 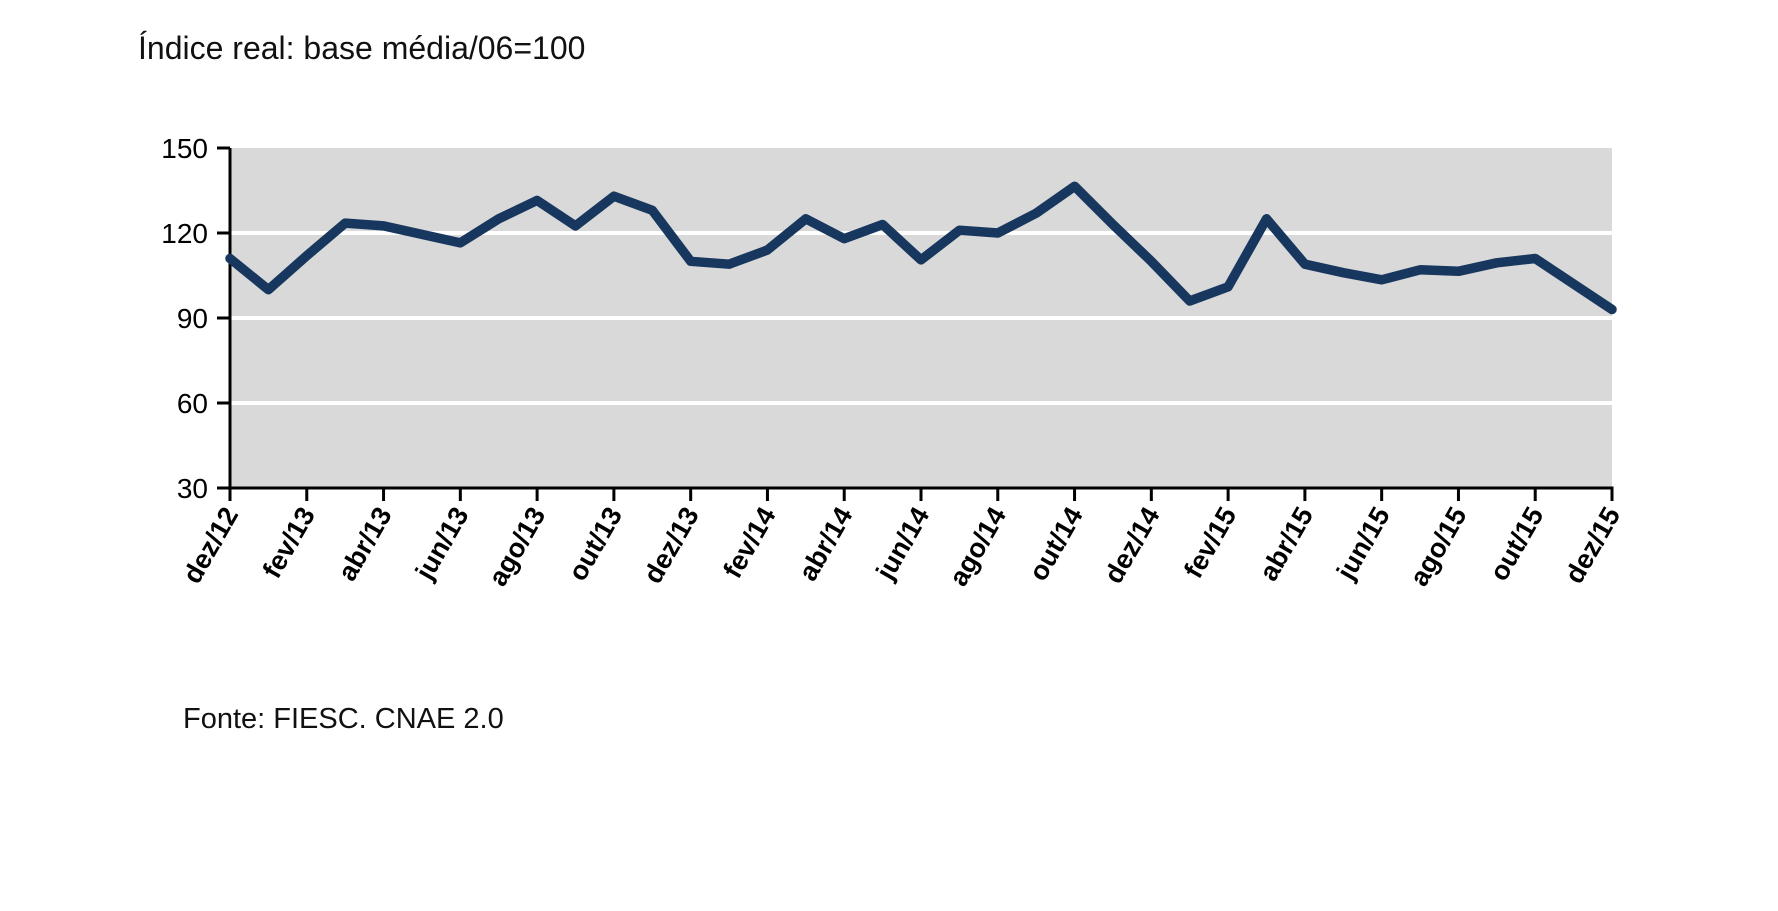 What do you see at coordinates (1517, 544) in the screenshot?
I see `x-tick-label: out/15` at bounding box center [1517, 544].